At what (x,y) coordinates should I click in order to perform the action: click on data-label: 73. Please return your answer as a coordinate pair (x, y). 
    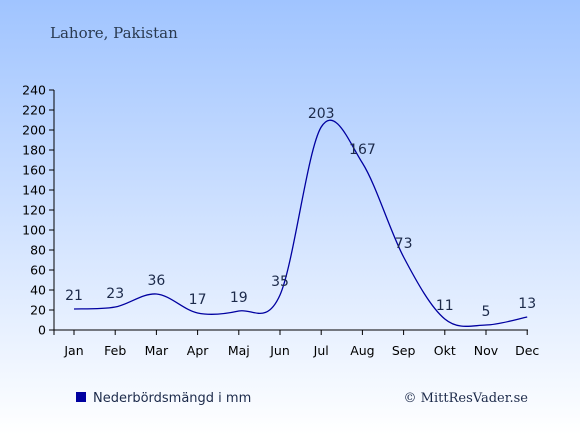
    Looking at the image, I should click on (404, 244).